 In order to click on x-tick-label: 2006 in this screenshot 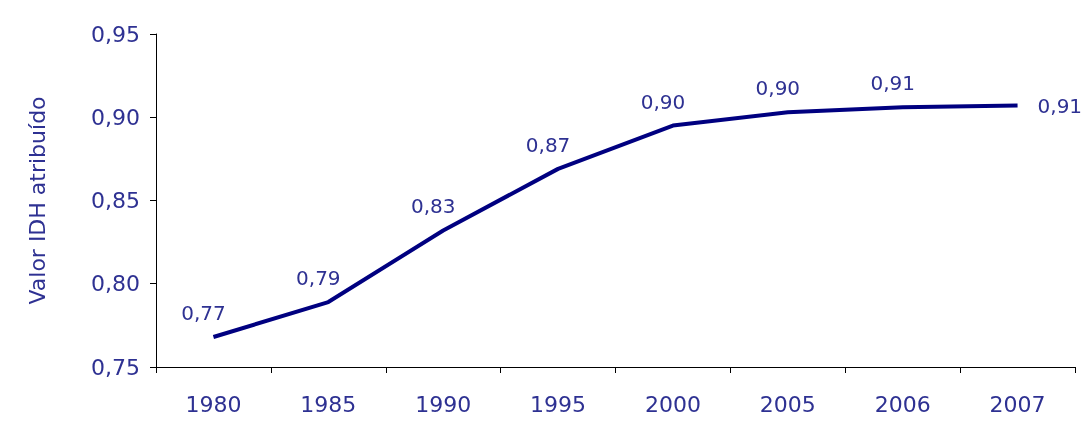, I will do `click(902, 404)`.